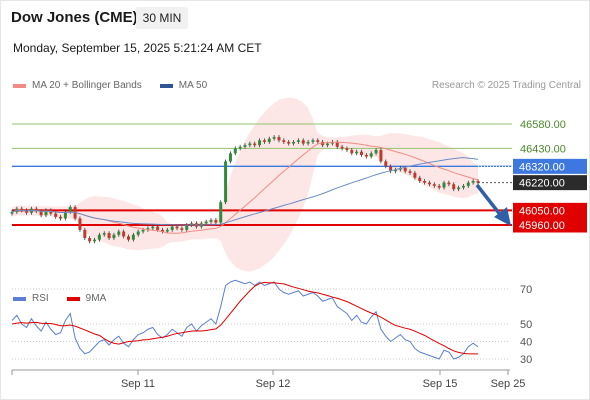 The height and width of the screenshot is (400, 590). Describe the element at coordinates (542, 226) in the screenshot. I see `price-level-label-5: 45960.00` at that location.